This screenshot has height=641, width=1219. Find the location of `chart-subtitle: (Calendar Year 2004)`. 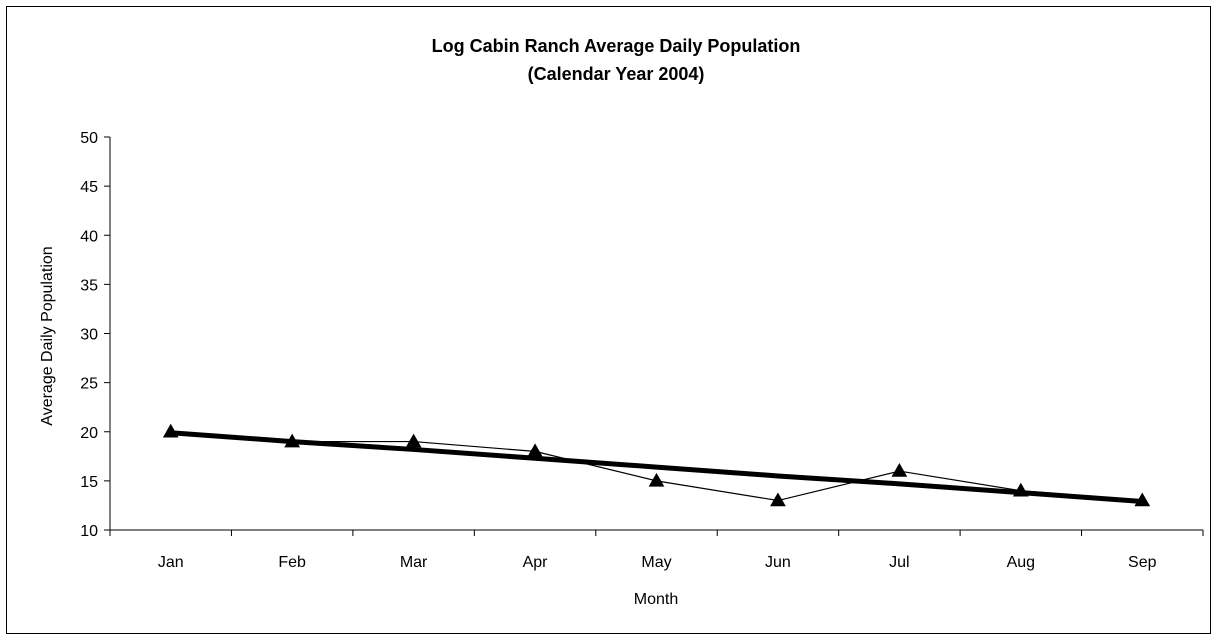

chart-subtitle: (Calendar Year 2004) is located at coordinates (616, 74).